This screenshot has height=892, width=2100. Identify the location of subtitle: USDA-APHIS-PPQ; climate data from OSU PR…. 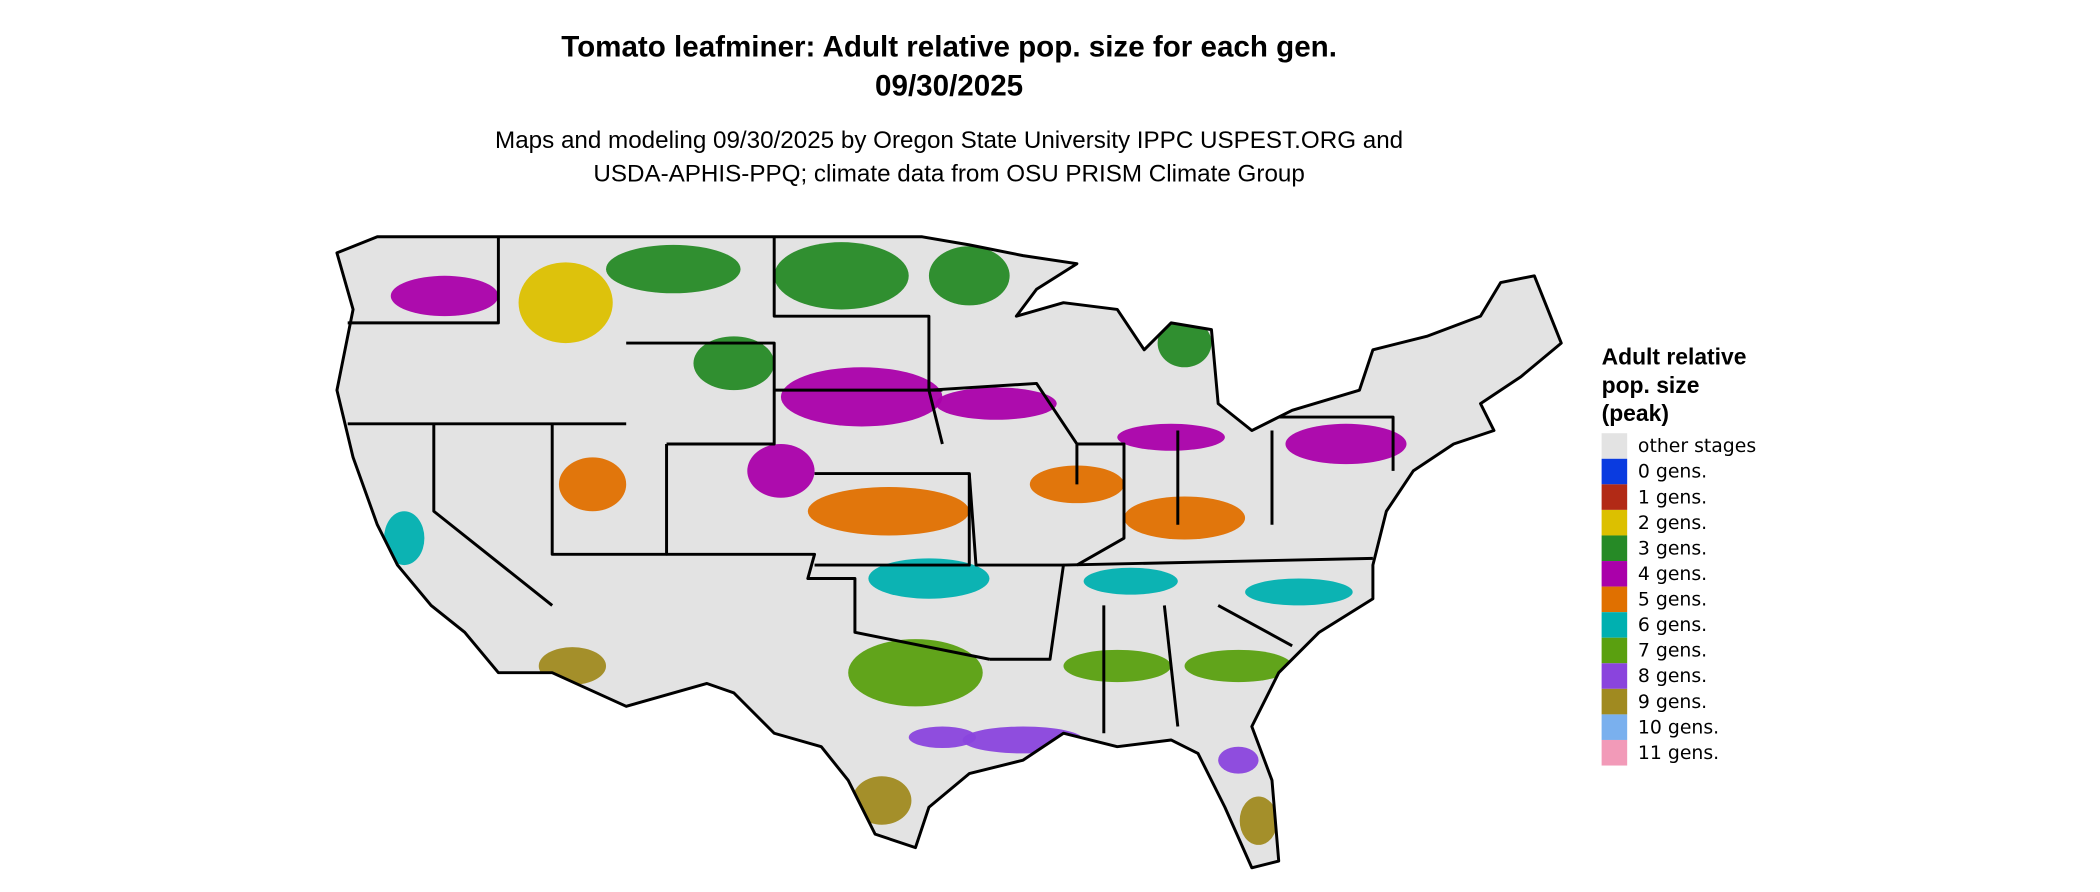
(948, 174).